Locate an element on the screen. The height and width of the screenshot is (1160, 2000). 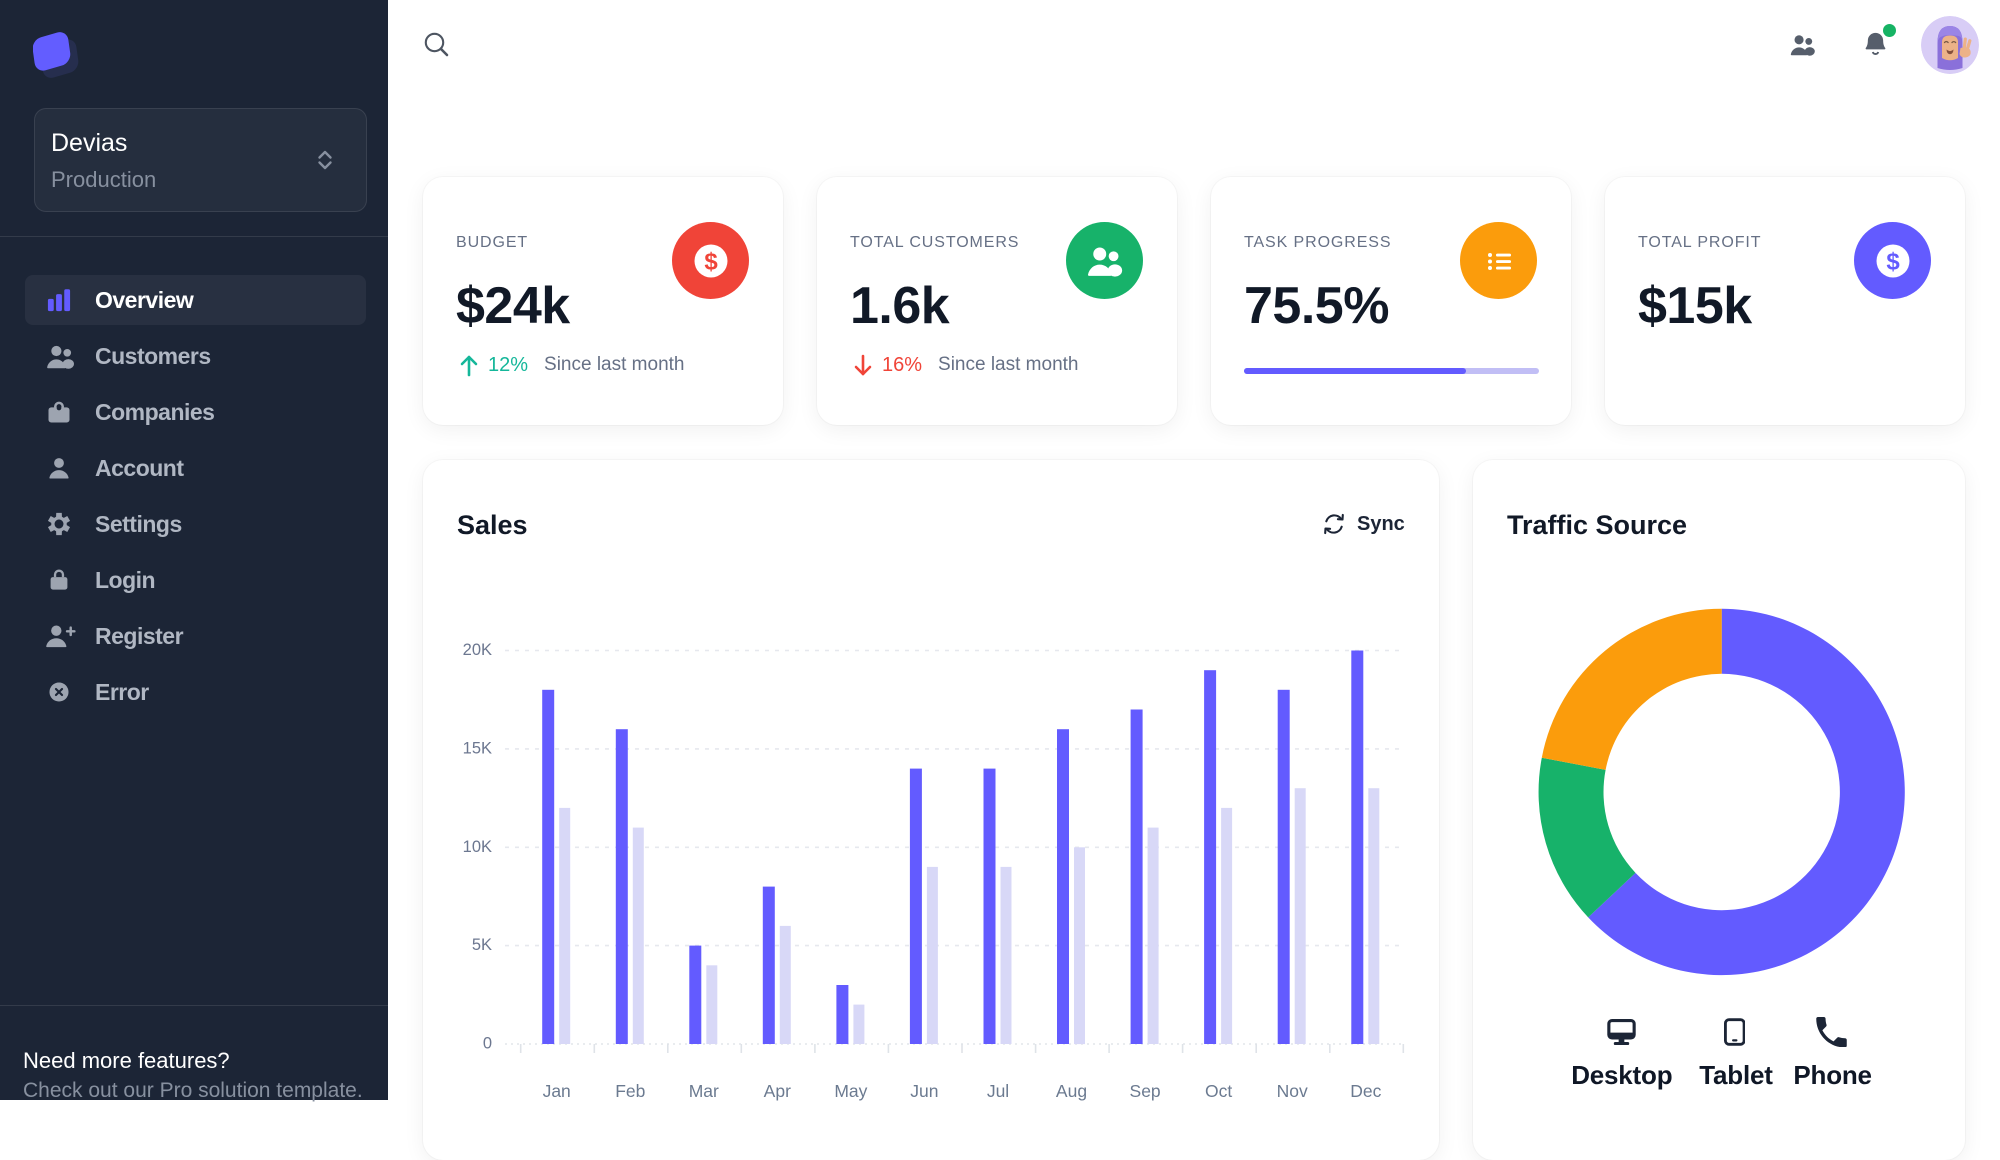
svg-text: 20K is located at coordinates (477, 650).